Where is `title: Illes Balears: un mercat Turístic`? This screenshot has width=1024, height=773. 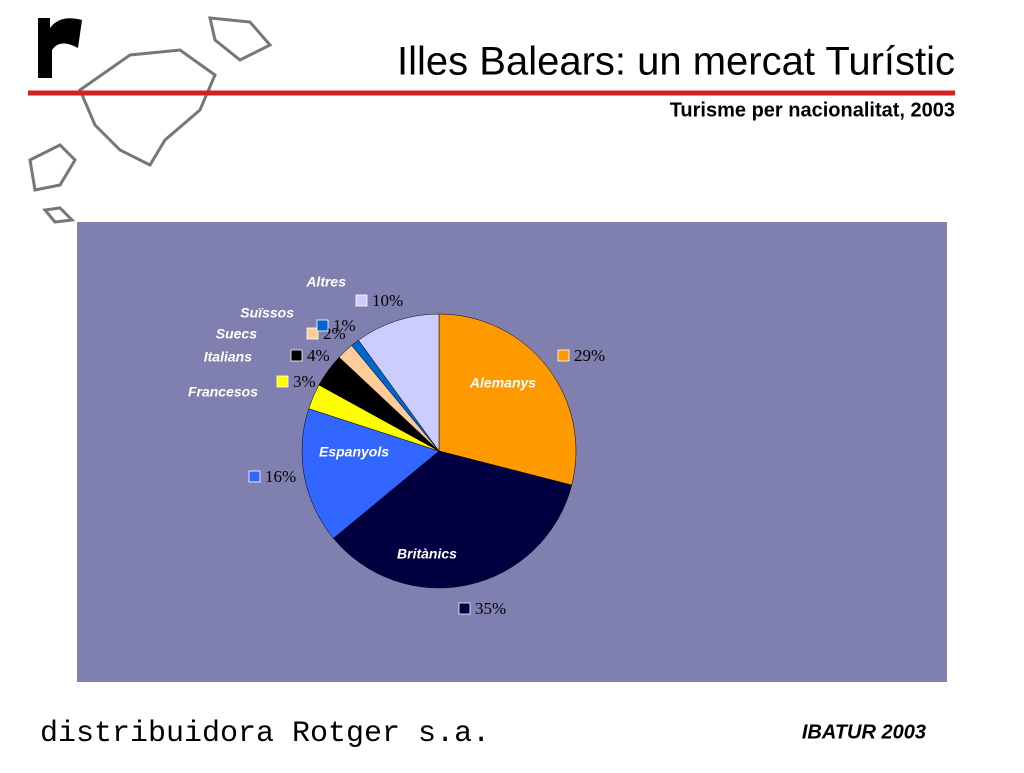 title: Illes Balears: un mercat Turístic is located at coordinates (676, 62).